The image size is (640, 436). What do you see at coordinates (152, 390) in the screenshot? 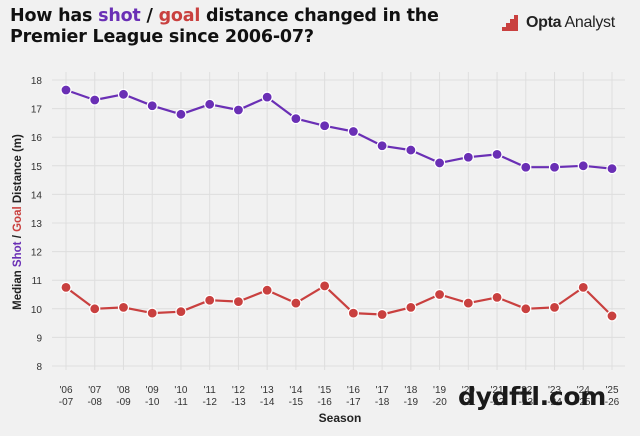
I see `x-tick-label: '09` at bounding box center [152, 390].